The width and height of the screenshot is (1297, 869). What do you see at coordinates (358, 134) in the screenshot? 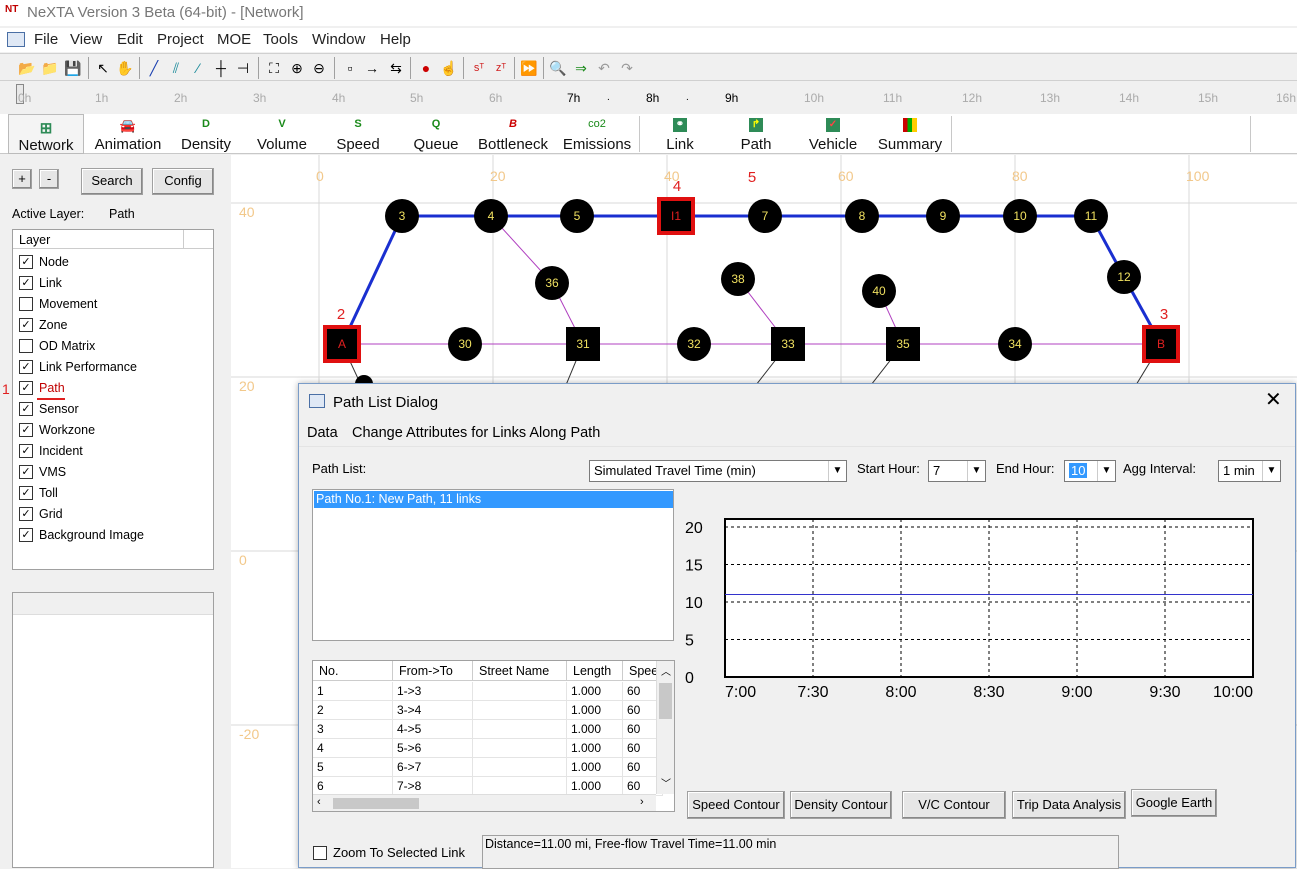
I see `tab-speed: S Speed` at bounding box center [358, 134].